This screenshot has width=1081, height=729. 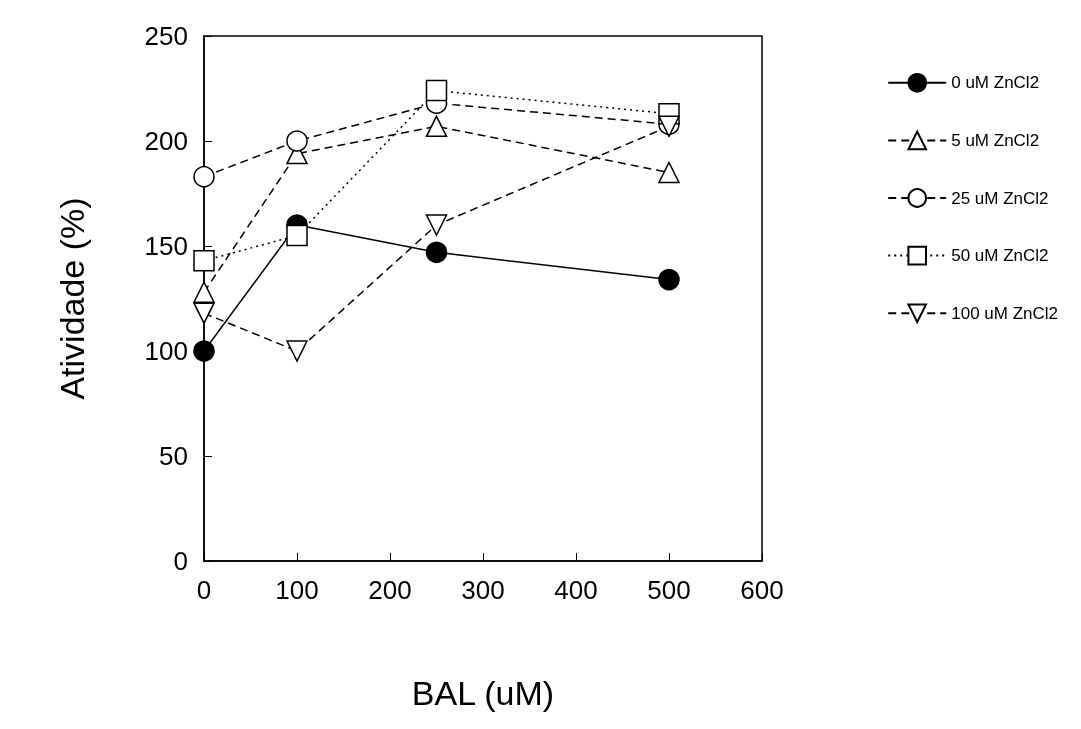 What do you see at coordinates (1000, 198) in the screenshot?
I see `legend-label: 25 uM ZnCl2` at bounding box center [1000, 198].